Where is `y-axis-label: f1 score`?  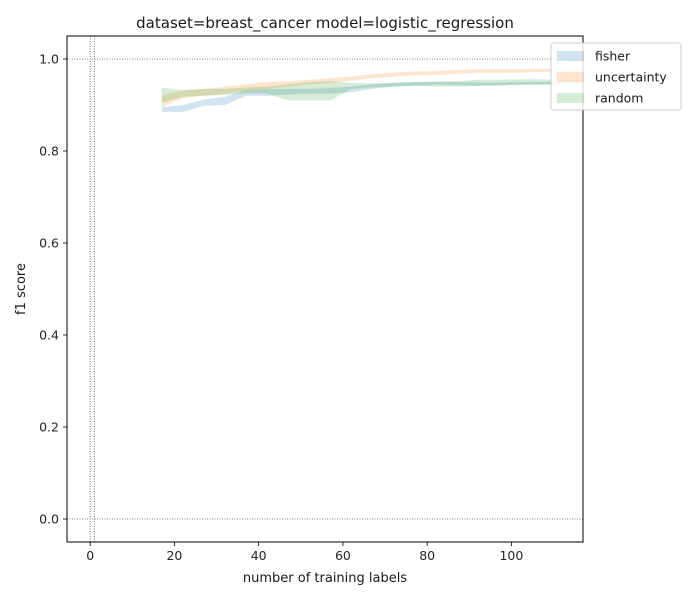 y-axis-label: f1 score is located at coordinates (21, 289).